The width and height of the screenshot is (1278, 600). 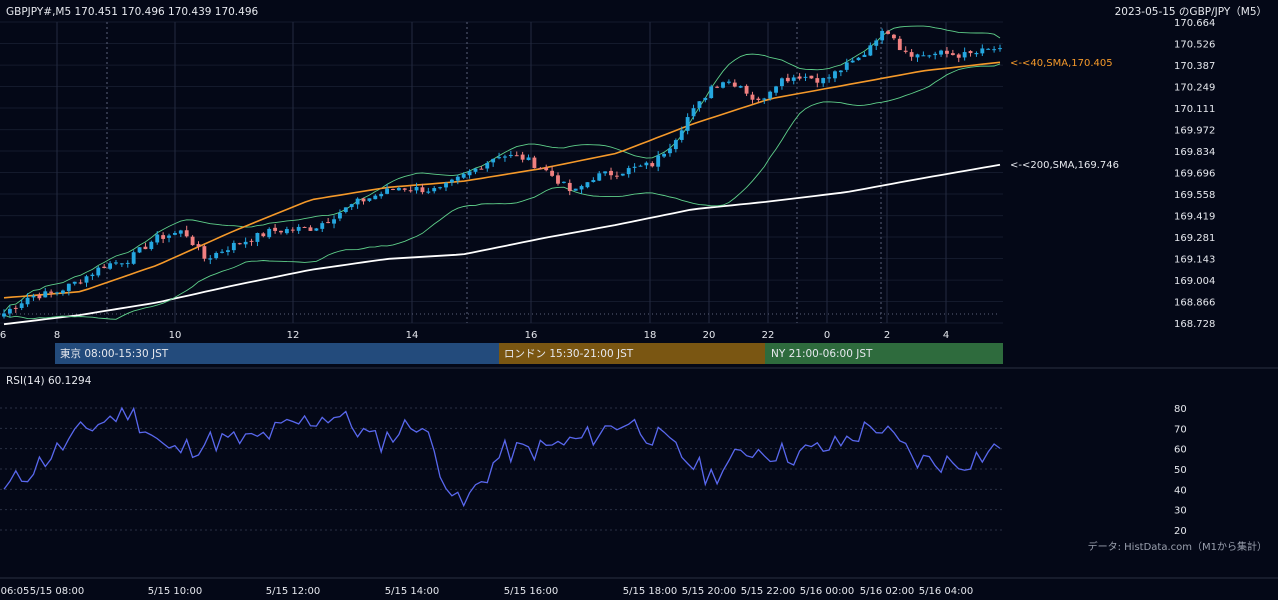 What do you see at coordinates (531, 335) in the screenshot?
I see `hour-tick-label: 16` at bounding box center [531, 335].